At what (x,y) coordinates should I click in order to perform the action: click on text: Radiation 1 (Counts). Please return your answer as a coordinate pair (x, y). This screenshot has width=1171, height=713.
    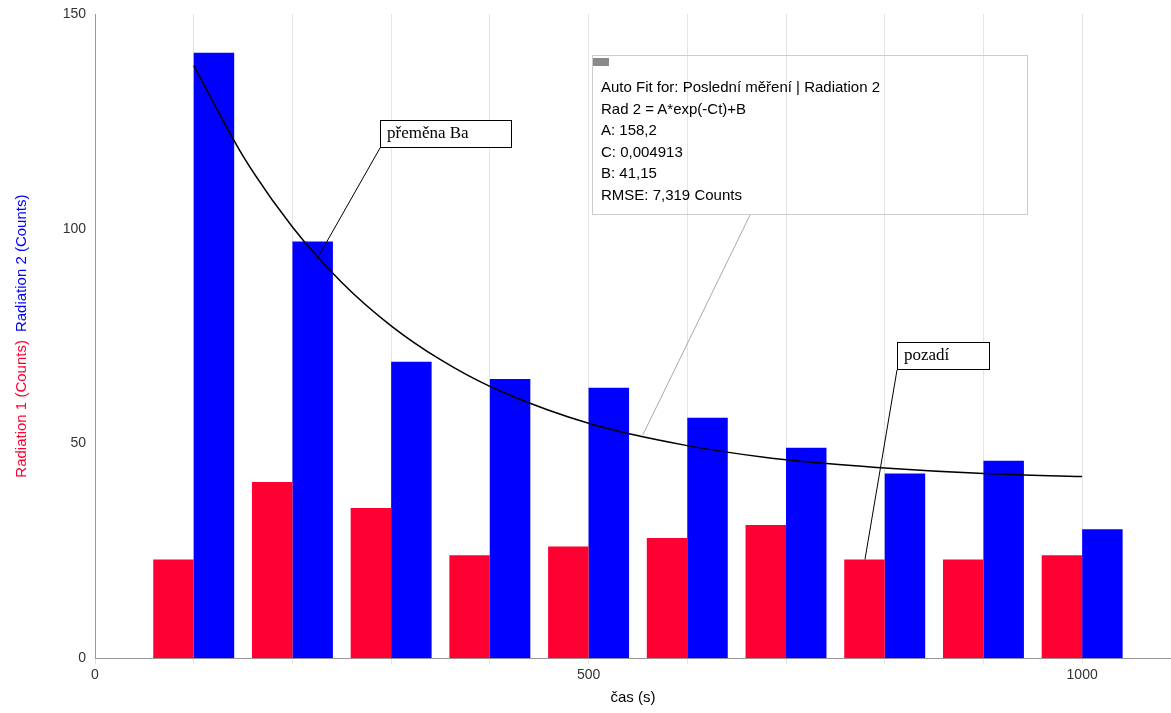
    Looking at the image, I should click on (21, 409).